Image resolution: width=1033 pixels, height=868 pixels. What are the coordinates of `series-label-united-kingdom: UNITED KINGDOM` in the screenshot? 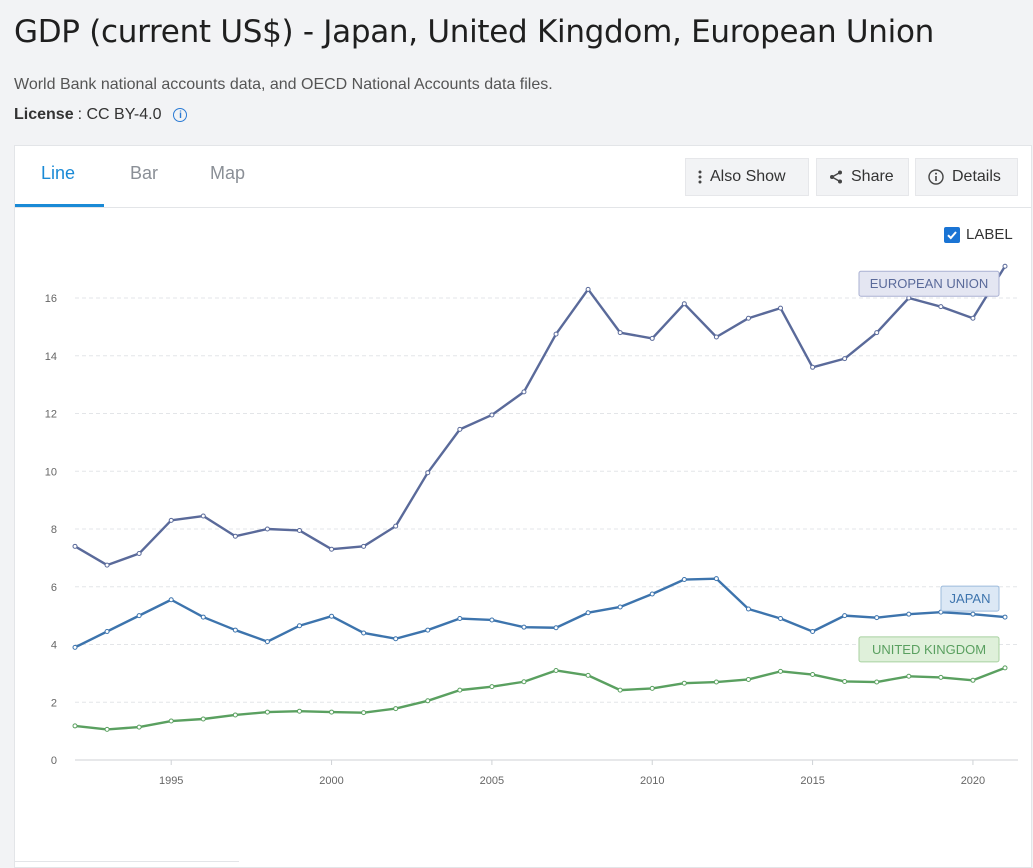 It's located at (929, 649).